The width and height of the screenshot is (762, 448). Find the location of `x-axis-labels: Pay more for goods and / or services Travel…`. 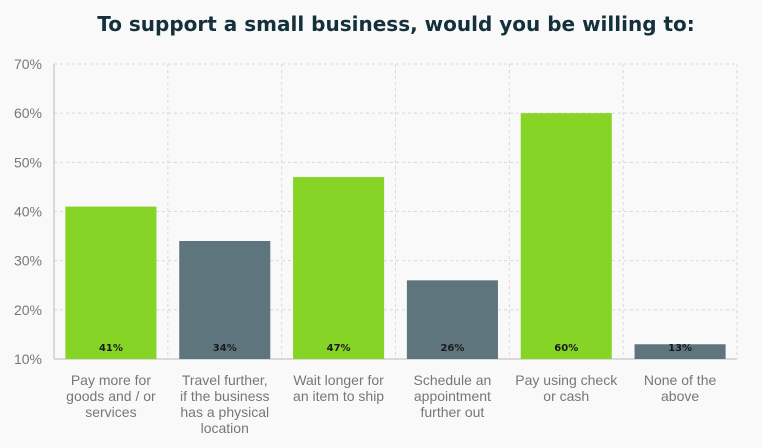

x-axis-labels: Pay more for goods and / or services Travel… is located at coordinates (391, 404).